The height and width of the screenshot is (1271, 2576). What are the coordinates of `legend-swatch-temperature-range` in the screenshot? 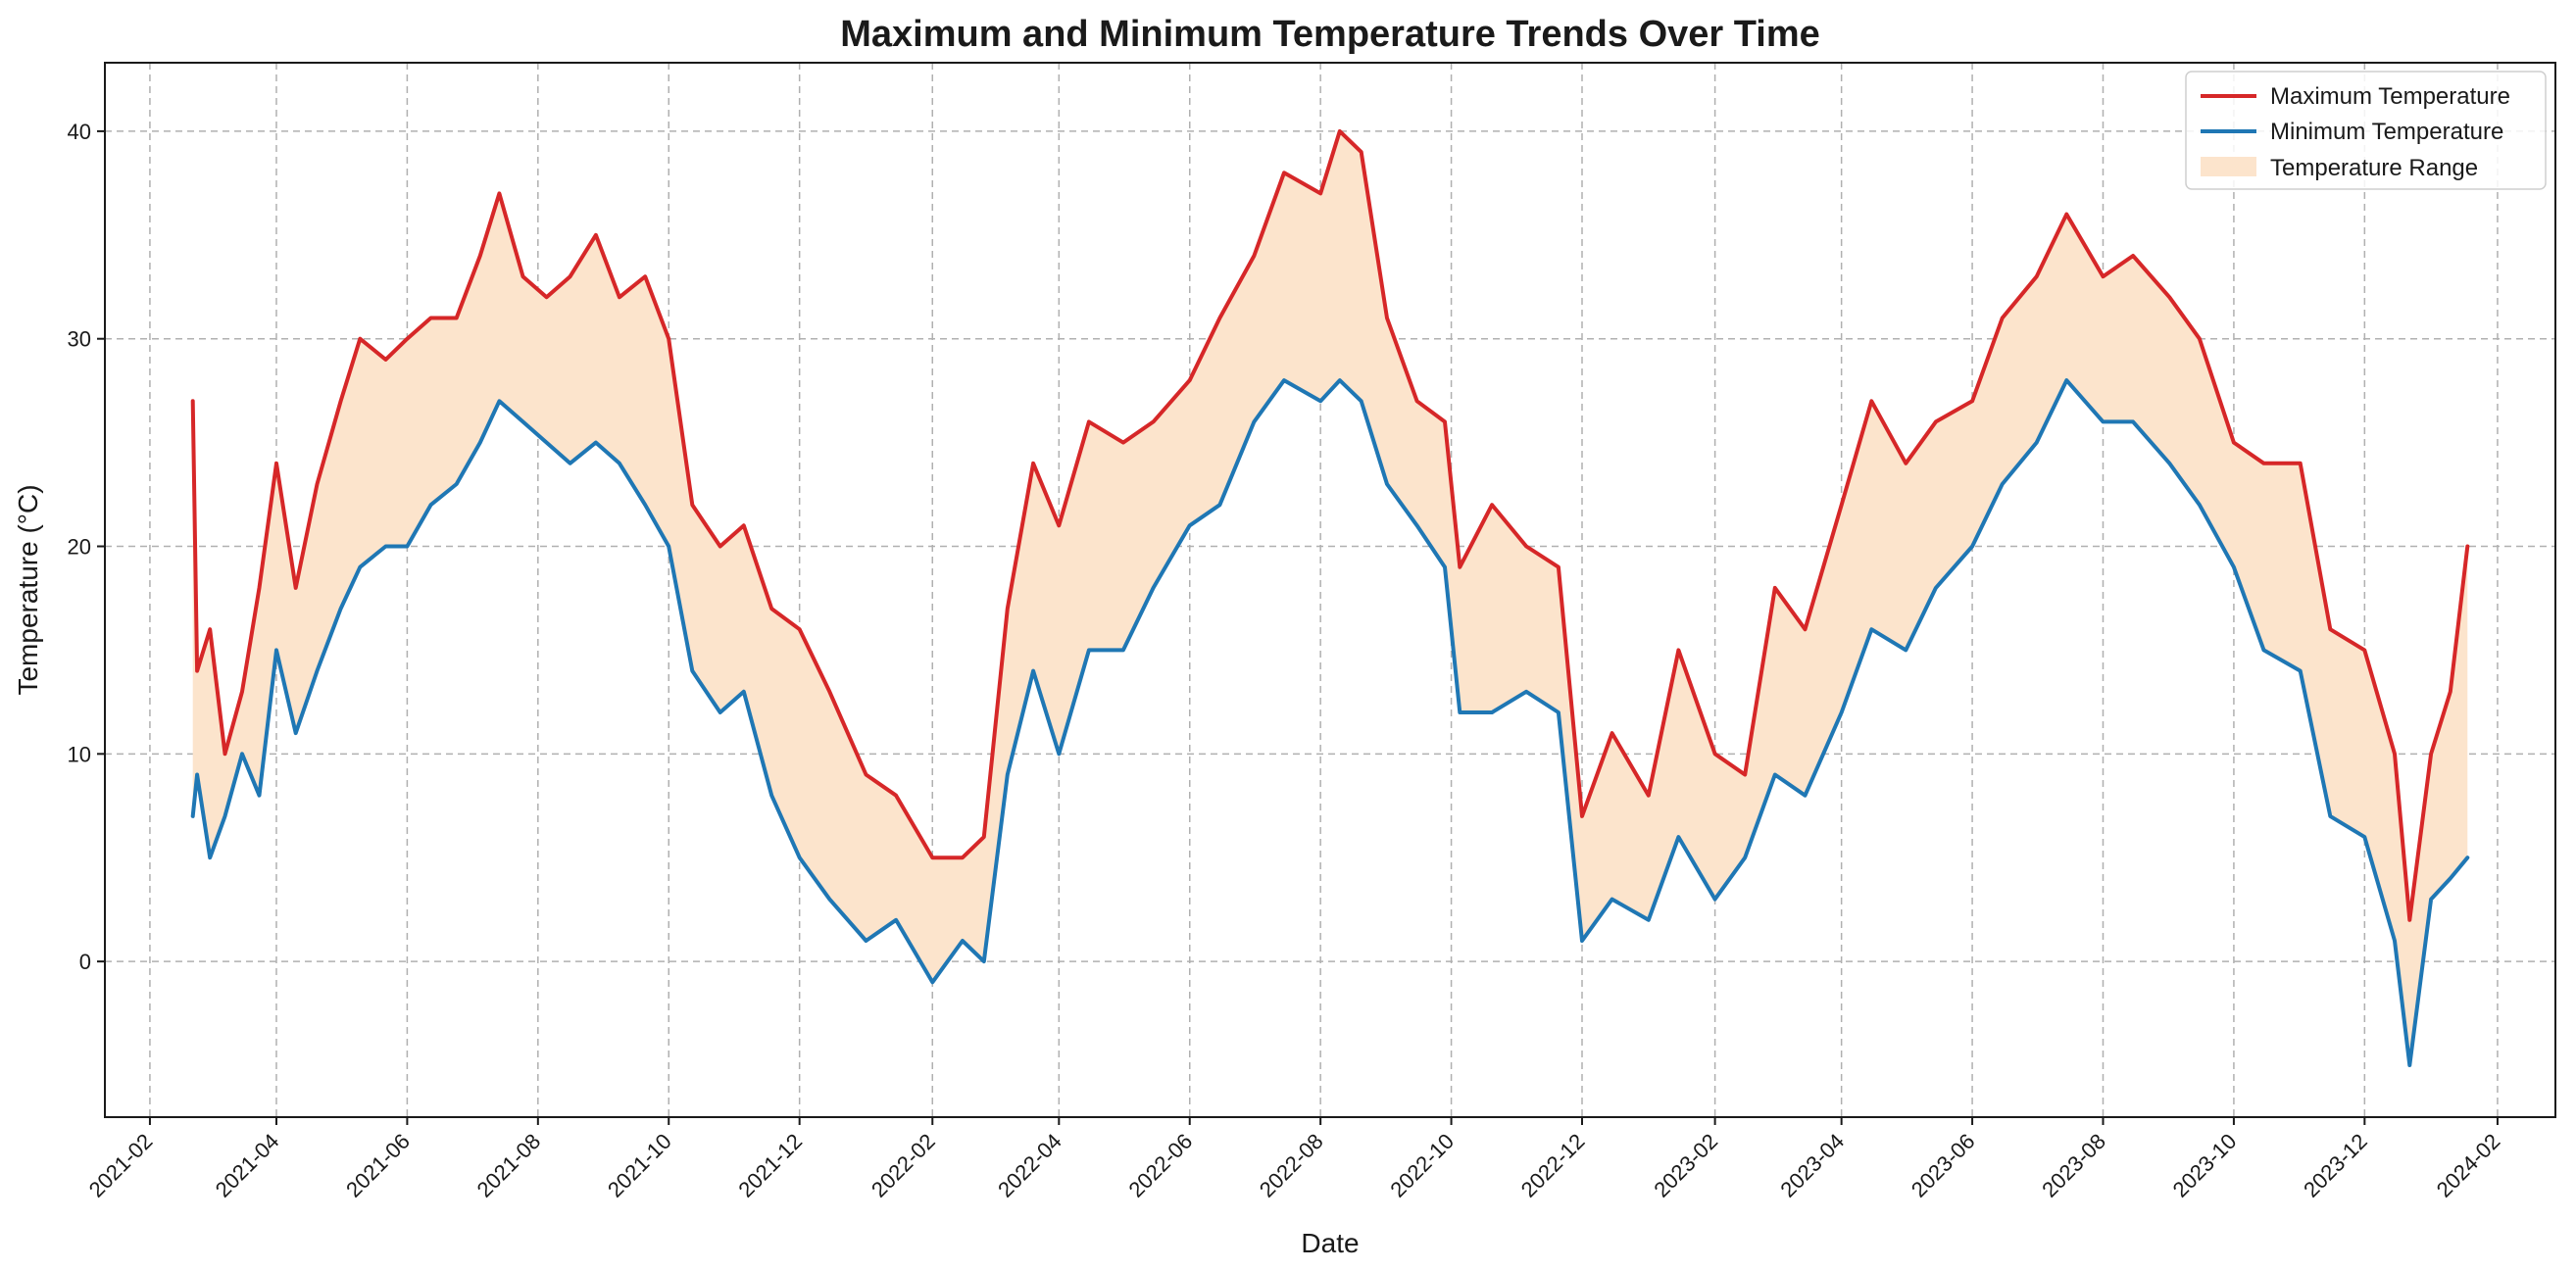 It's located at (2228, 166).